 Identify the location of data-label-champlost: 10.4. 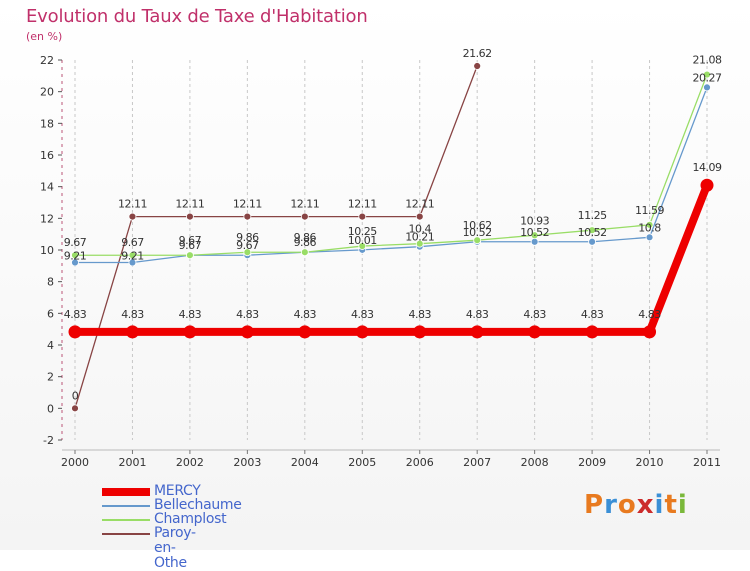
(419, 229).